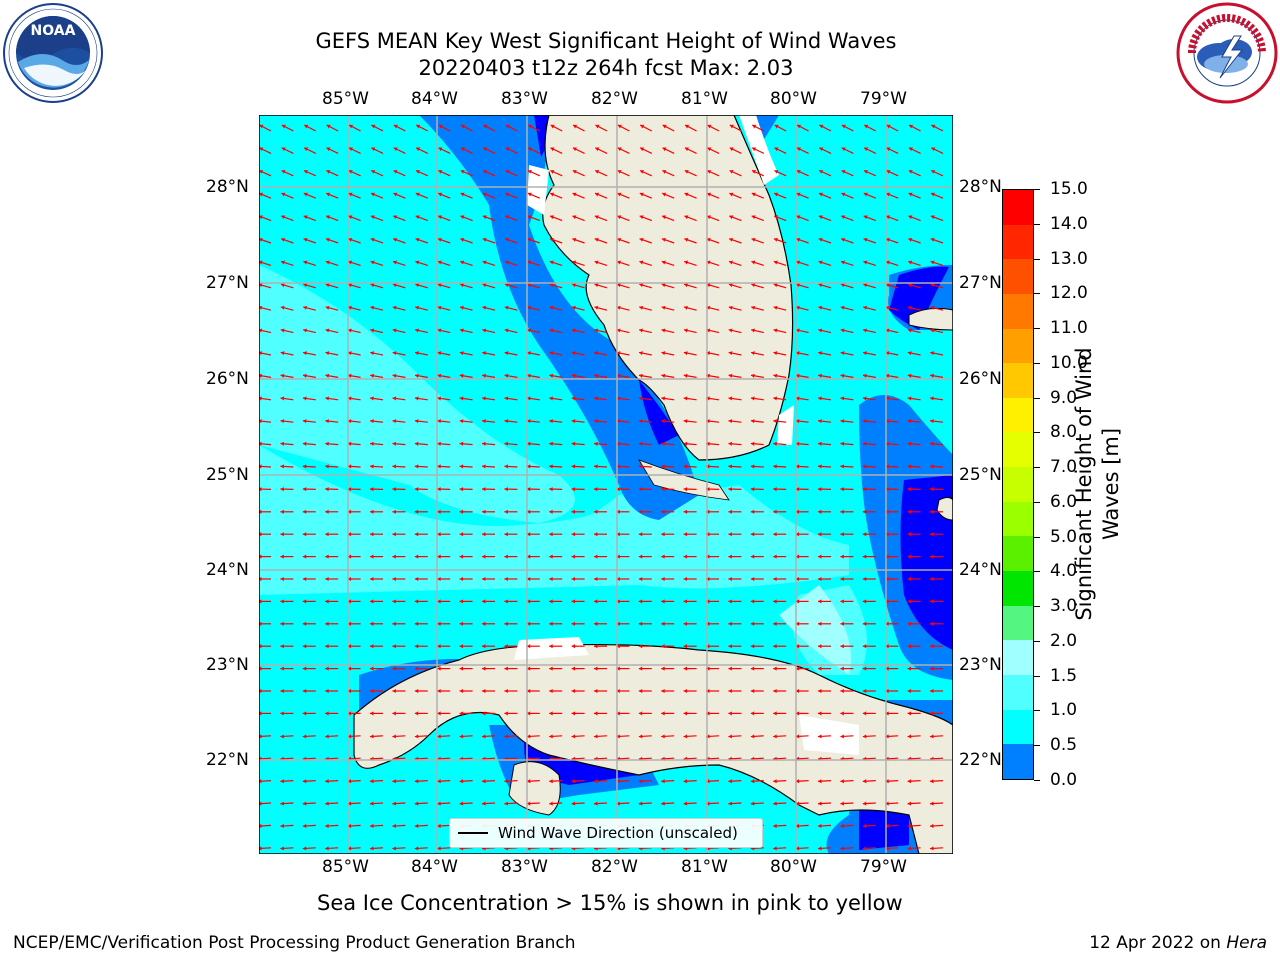  What do you see at coordinates (345, 867) in the screenshot?
I see `lon-label-bottom: 85°W` at bounding box center [345, 867].